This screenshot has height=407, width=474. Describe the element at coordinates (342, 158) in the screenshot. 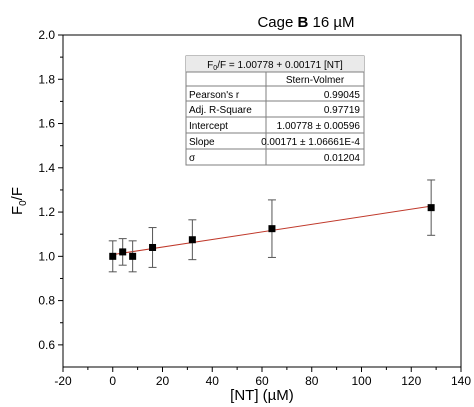

I see `stats-row-value: 0.01204` at that location.